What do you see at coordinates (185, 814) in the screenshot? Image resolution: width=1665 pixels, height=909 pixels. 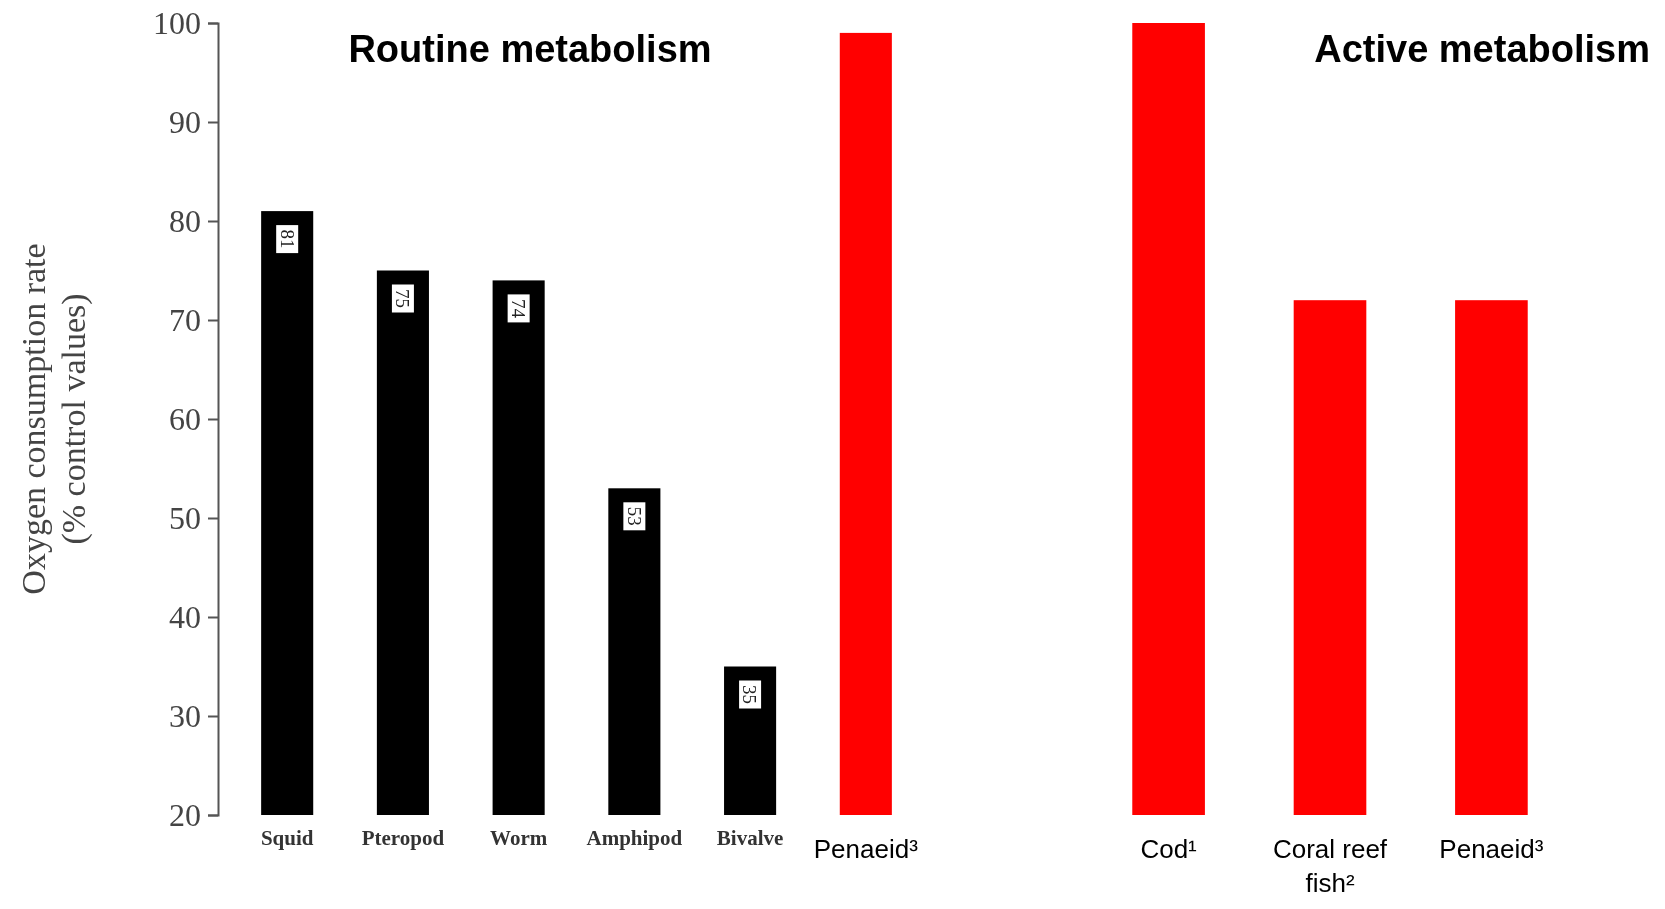 I see `y-tick-label: 20` at bounding box center [185, 814].